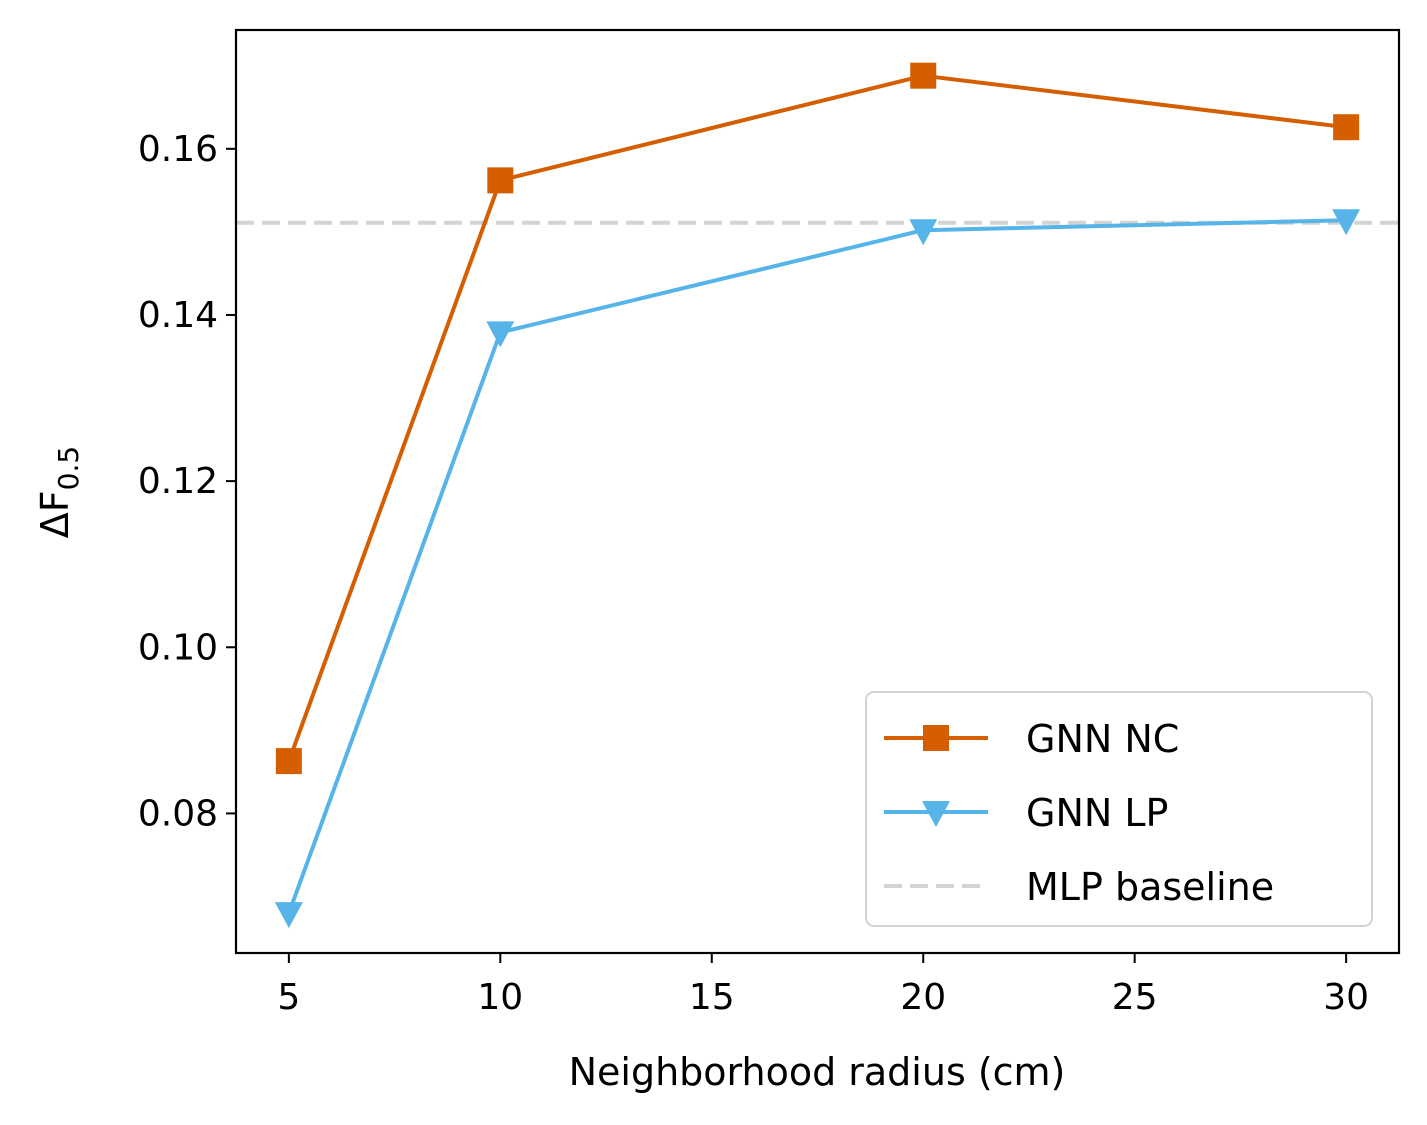 This screenshot has height=1125, width=1427. I want to click on y-tick-label: 0.10, so click(178, 647).